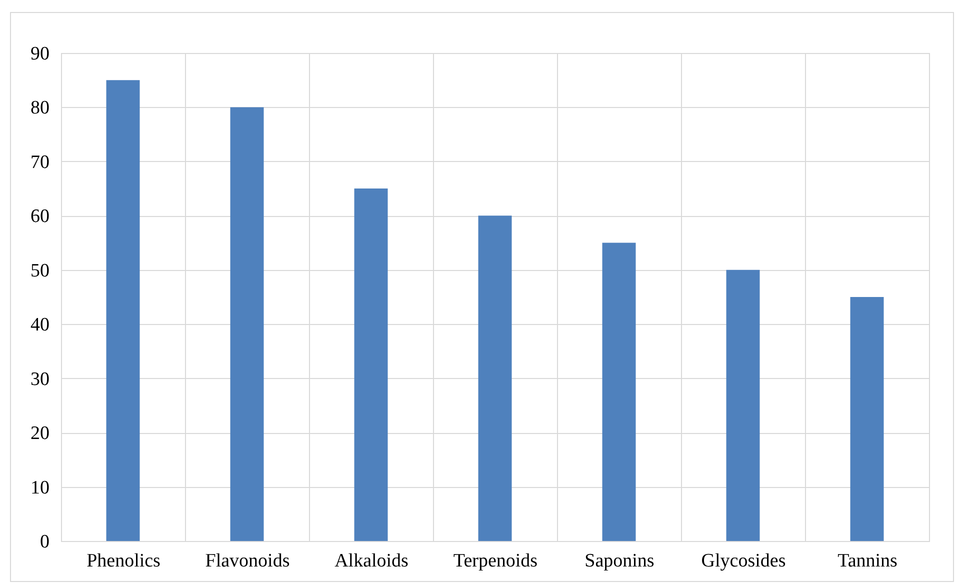 The image size is (956, 584). I want to click on x-tick-label: Saponins, so click(619, 561).